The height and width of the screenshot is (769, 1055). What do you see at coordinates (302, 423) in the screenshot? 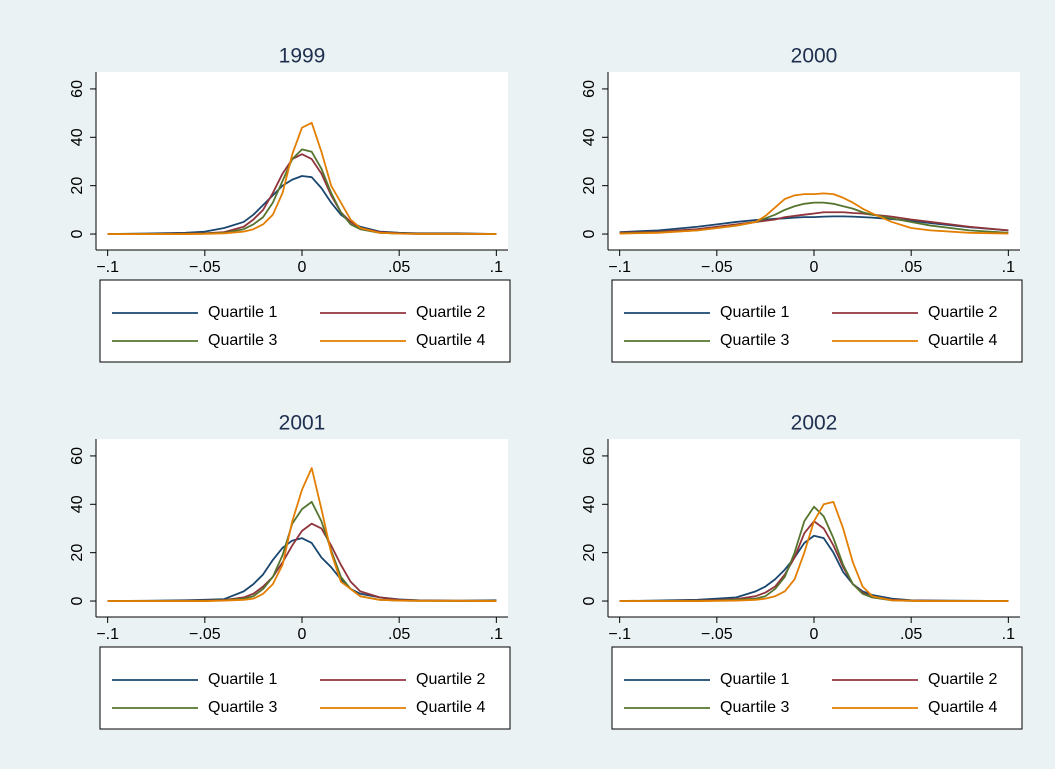
I see `panel-title: 2001` at bounding box center [302, 423].